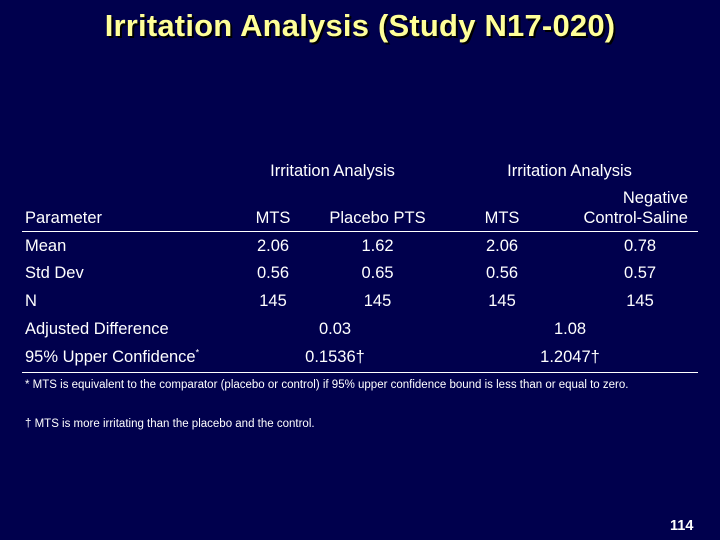 This screenshot has width=720, height=540. What do you see at coordinates (640, 273) in the screenshot?
I see `cell-std-control: 0.57` at bounding box center [640, 273].